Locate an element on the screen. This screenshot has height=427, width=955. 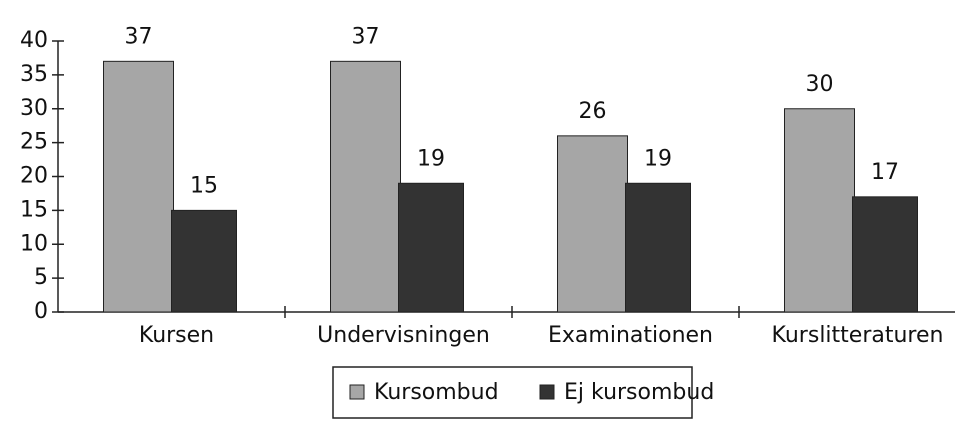
value-label: 26 is located at coordinates (593, 111).